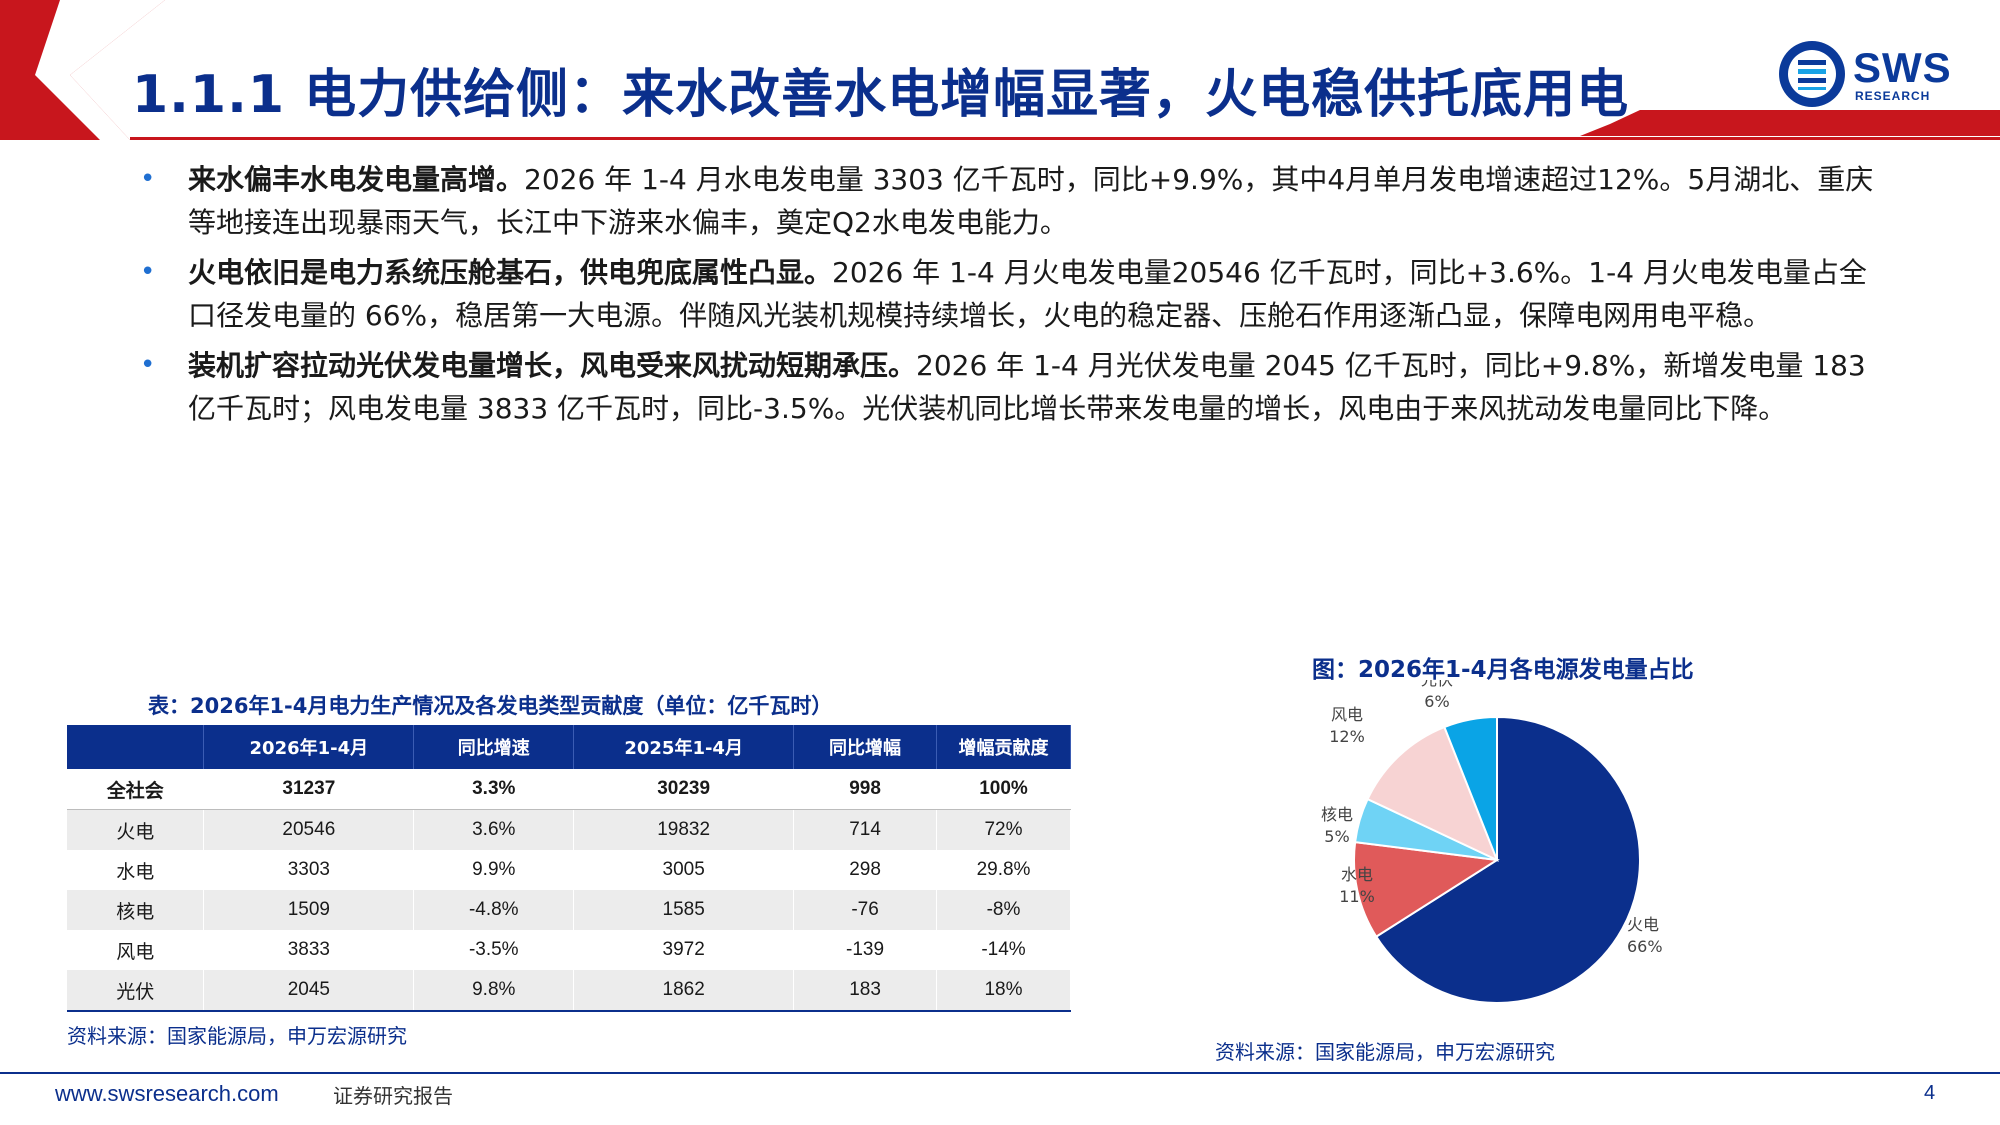 This screenshot has width=2000, height=1125. Describe the element at coordinates (1003, 829) in the screenshot. I see `table-cell: 72%` at that location.